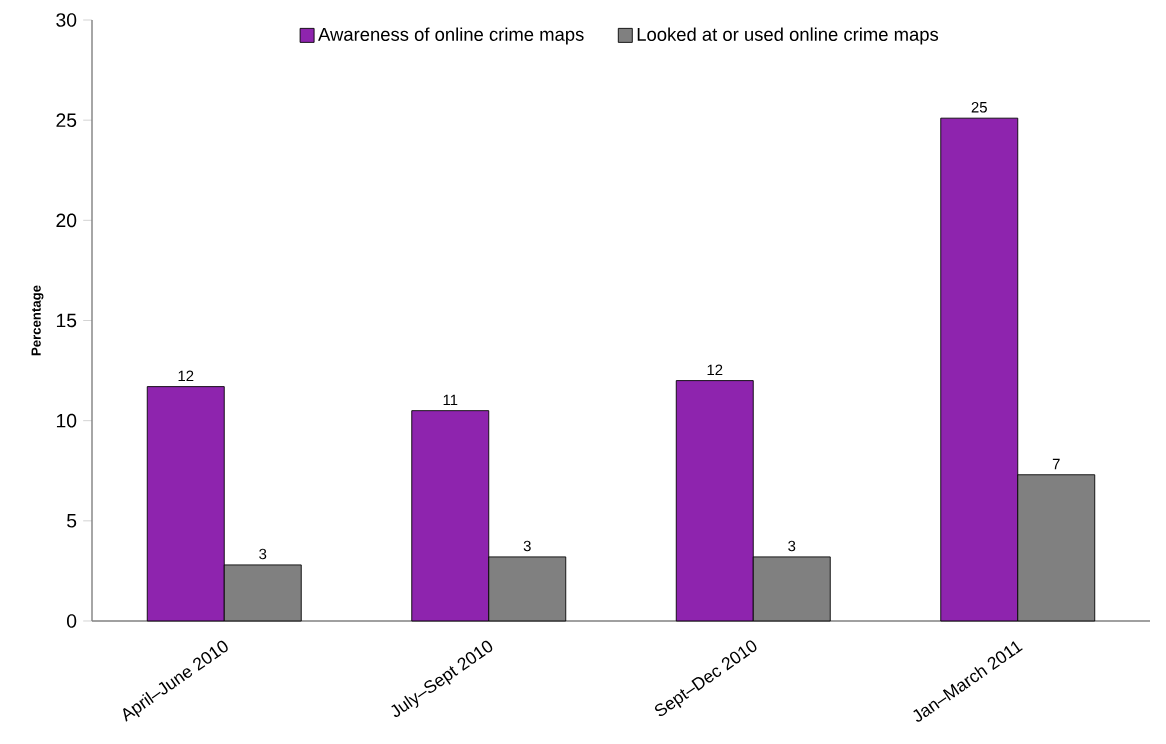 Image resolution: width=1166 pixels, height=744 pixels. I want to click on data-label: 7, so click(1056, 464).